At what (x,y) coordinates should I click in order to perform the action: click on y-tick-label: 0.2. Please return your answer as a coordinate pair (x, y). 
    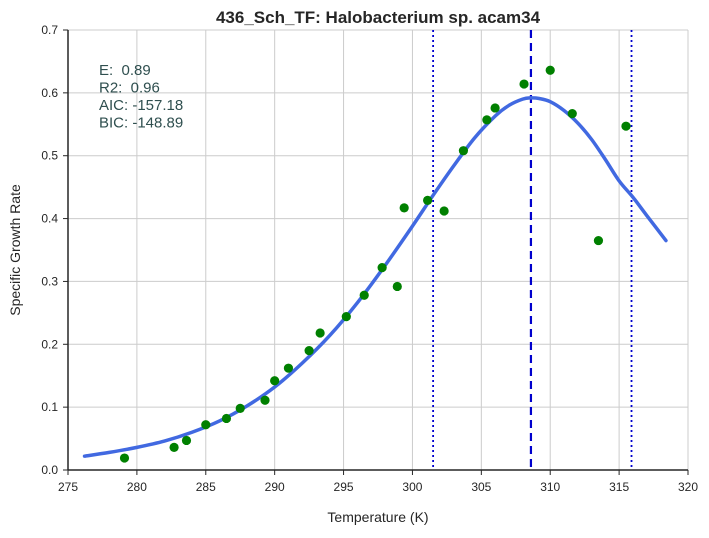
    Looking at the image, I should click on (49, 344).